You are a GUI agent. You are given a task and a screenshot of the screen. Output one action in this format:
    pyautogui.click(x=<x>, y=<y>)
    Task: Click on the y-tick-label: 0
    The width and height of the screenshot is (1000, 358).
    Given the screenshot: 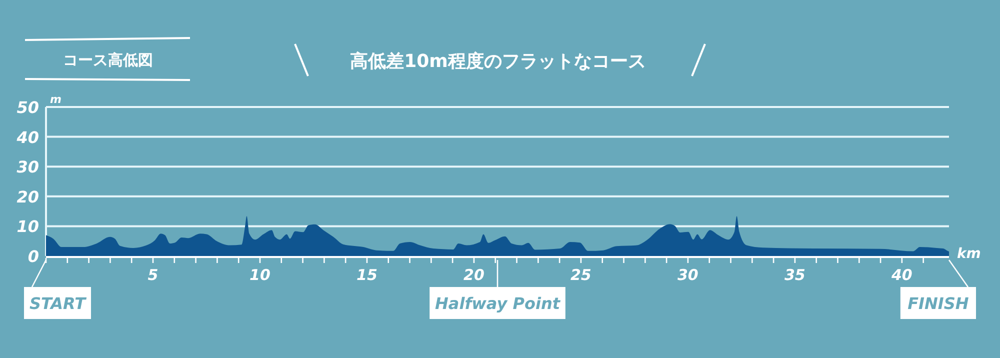 What is the action you would take?
    pyautogui.click(x=33, y=256)
    